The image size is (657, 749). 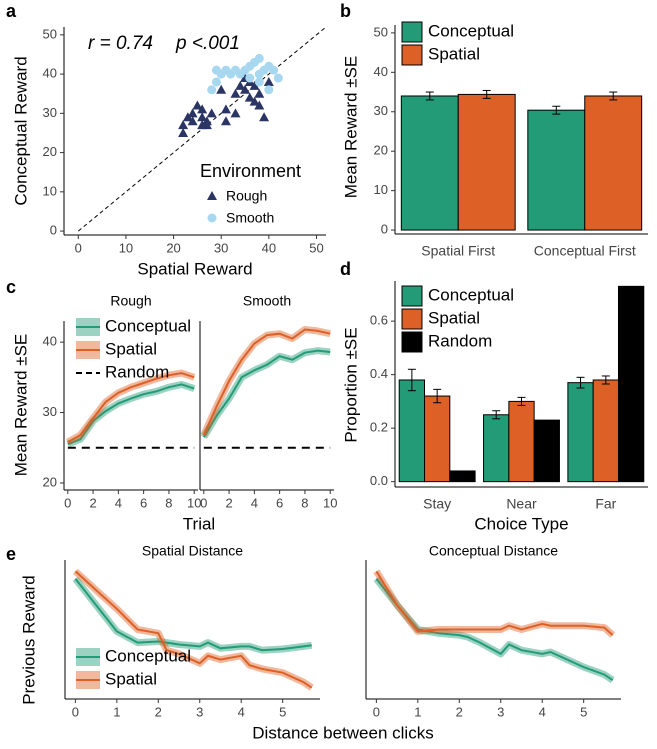 I want to click on x-axis-label: Distance between clicks, so click(x=342, y=732).